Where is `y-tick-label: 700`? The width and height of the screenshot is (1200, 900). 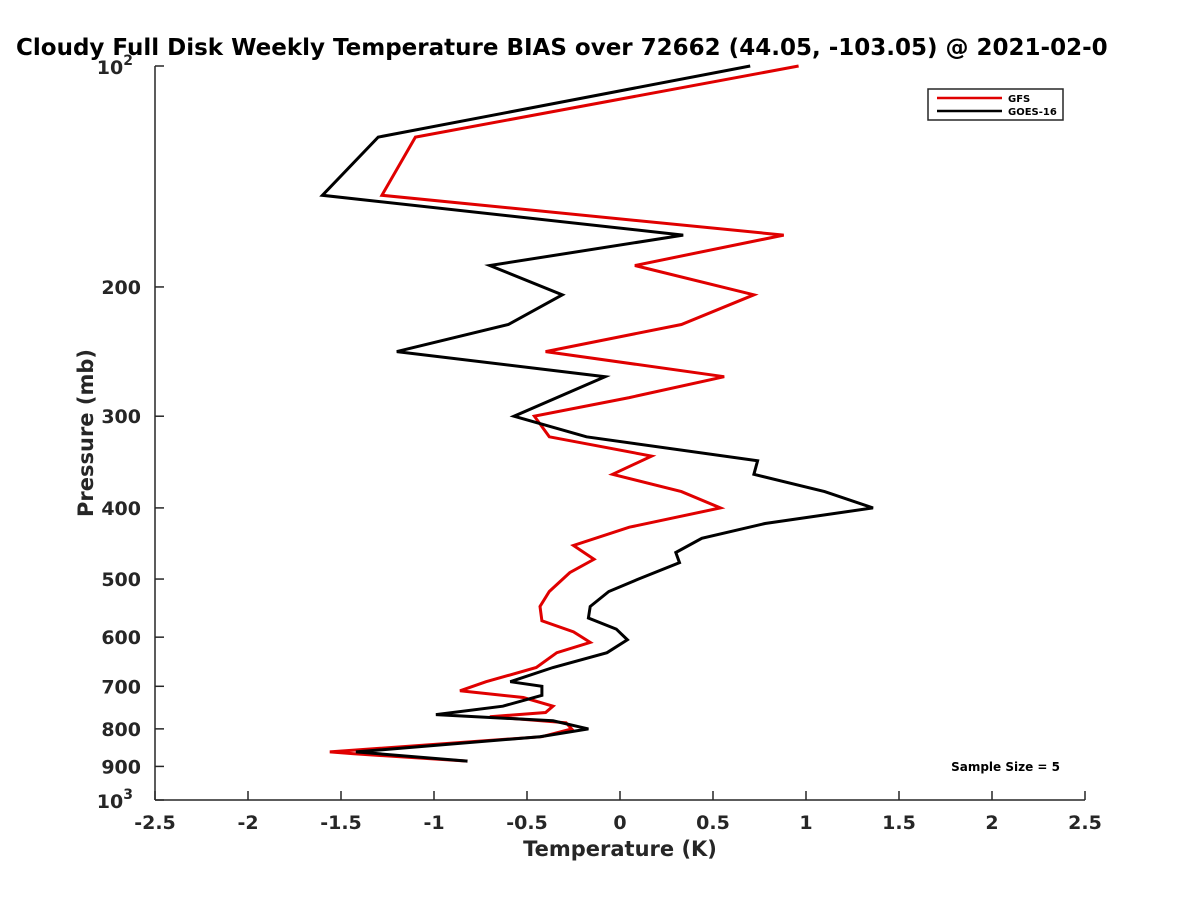 y-tick-label: 700 is located at coordinates (121, 687).